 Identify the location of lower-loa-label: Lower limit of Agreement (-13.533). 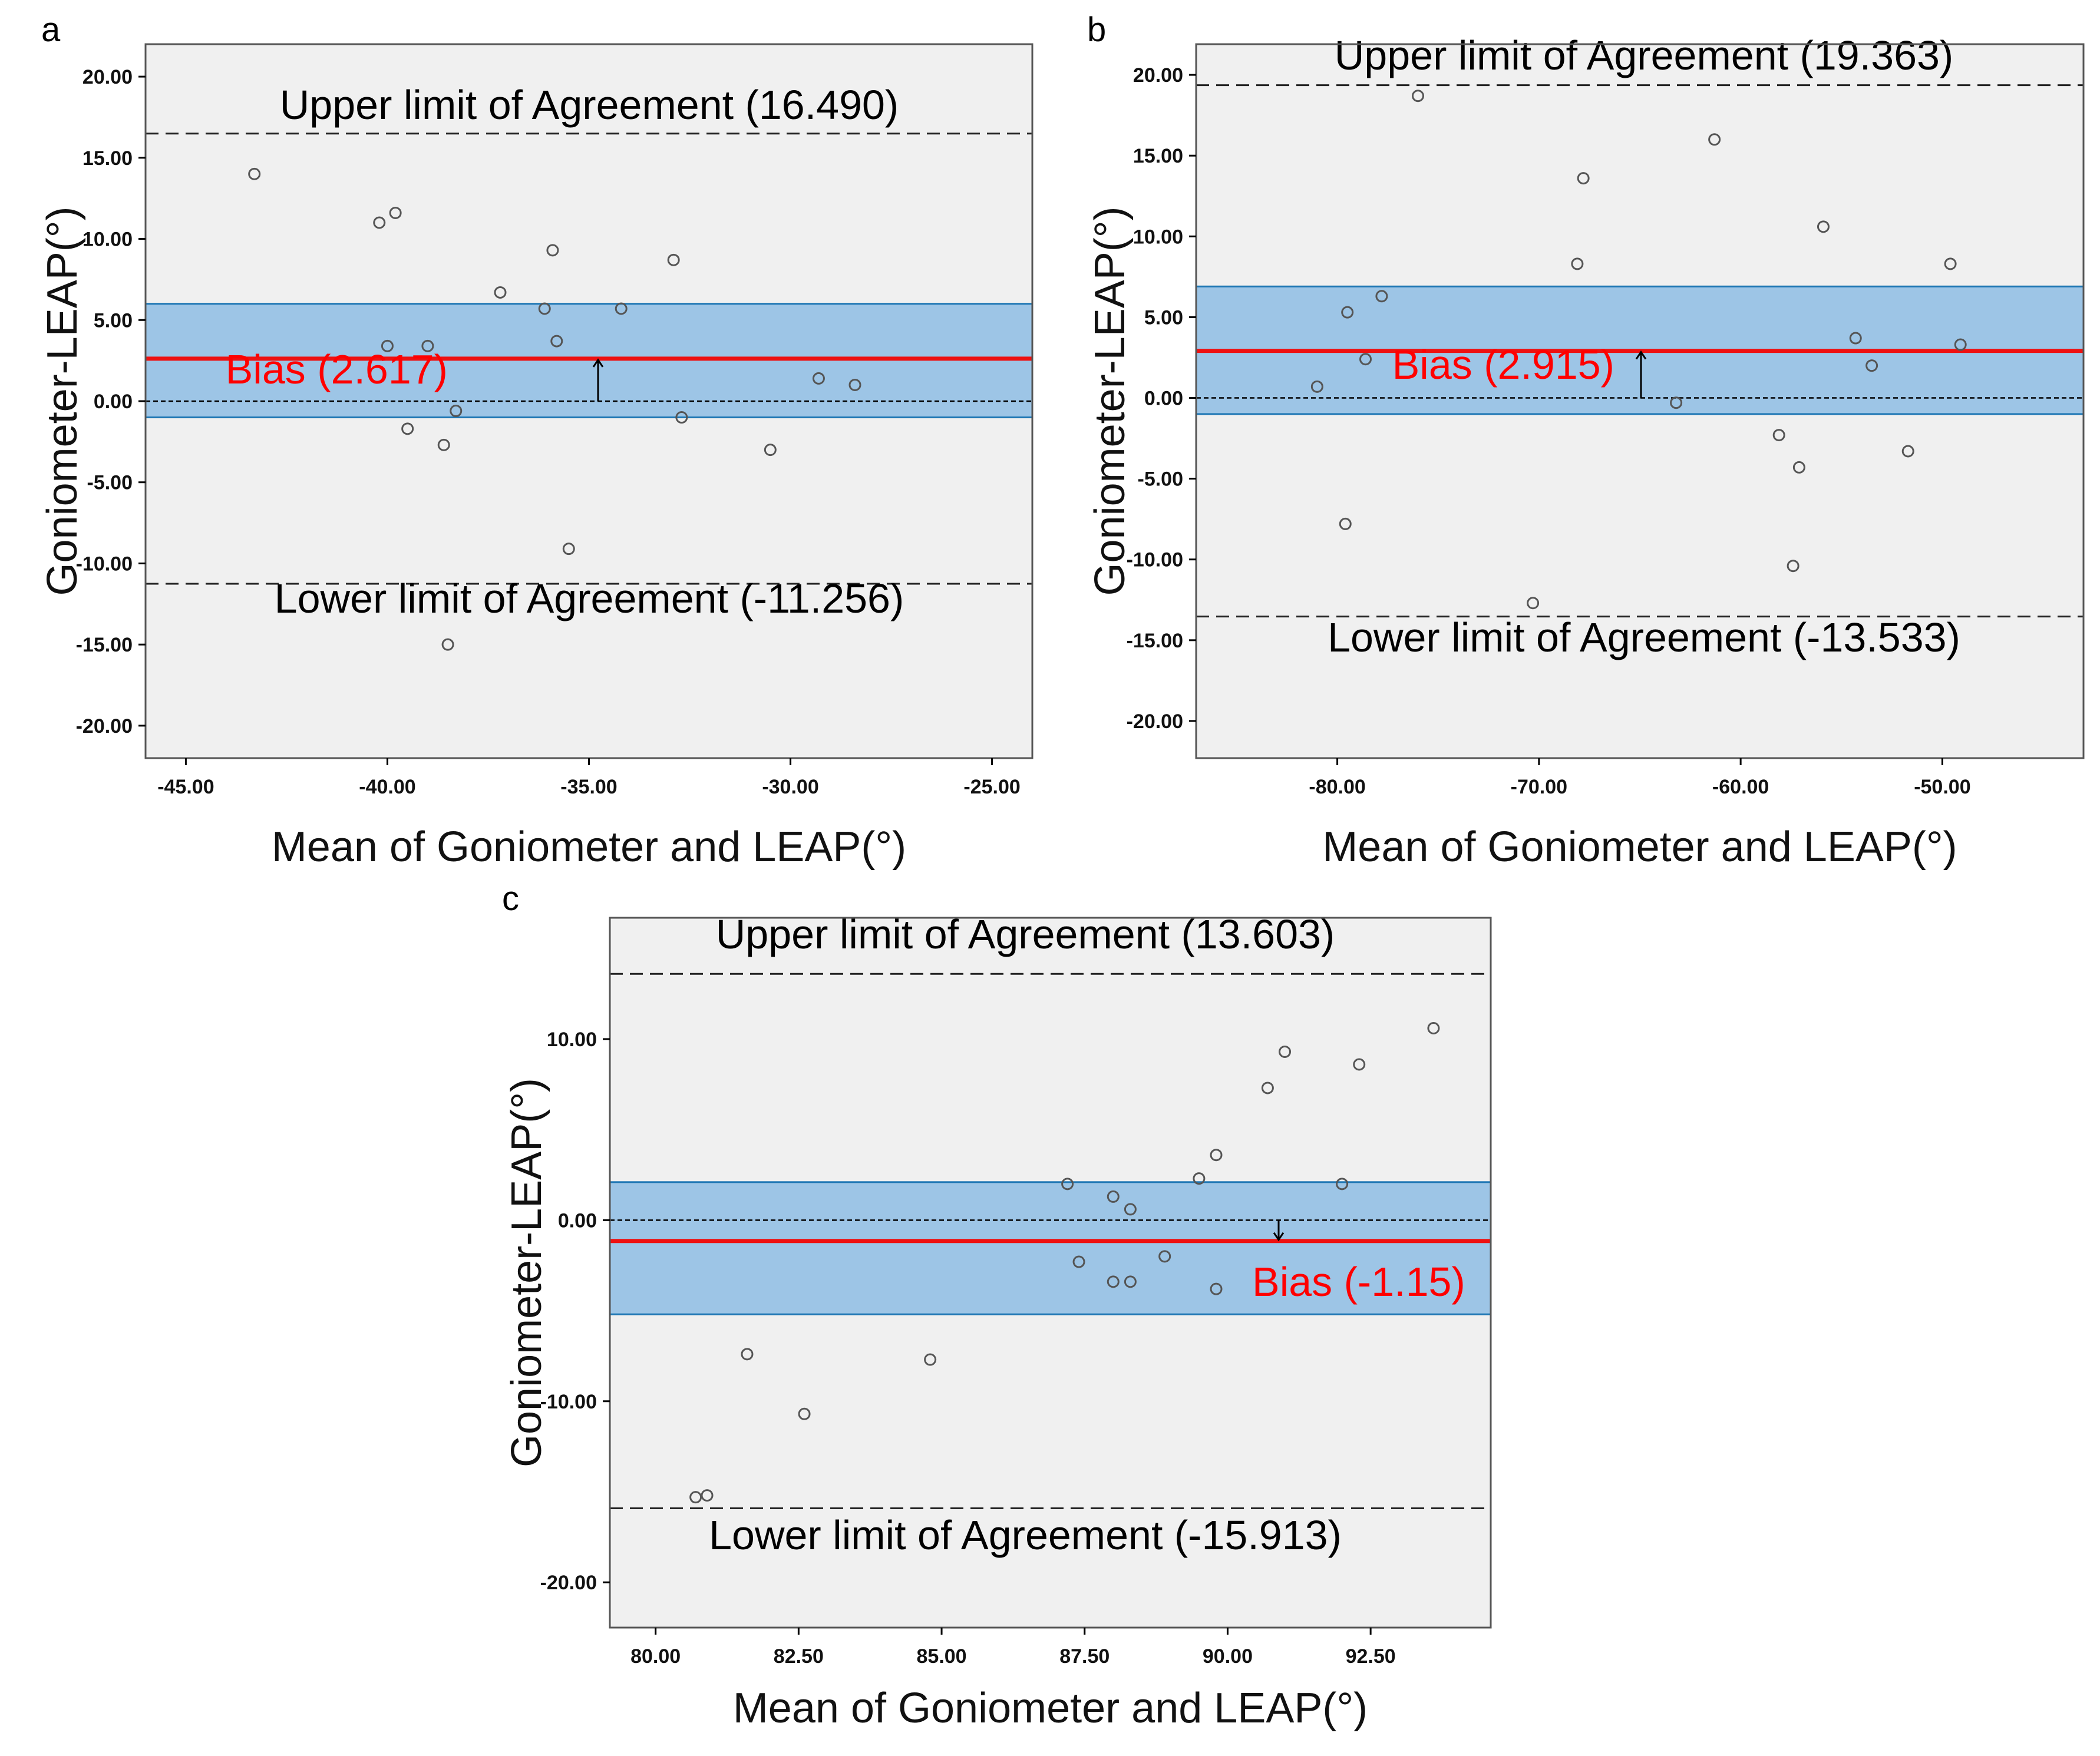
(1644, 637).